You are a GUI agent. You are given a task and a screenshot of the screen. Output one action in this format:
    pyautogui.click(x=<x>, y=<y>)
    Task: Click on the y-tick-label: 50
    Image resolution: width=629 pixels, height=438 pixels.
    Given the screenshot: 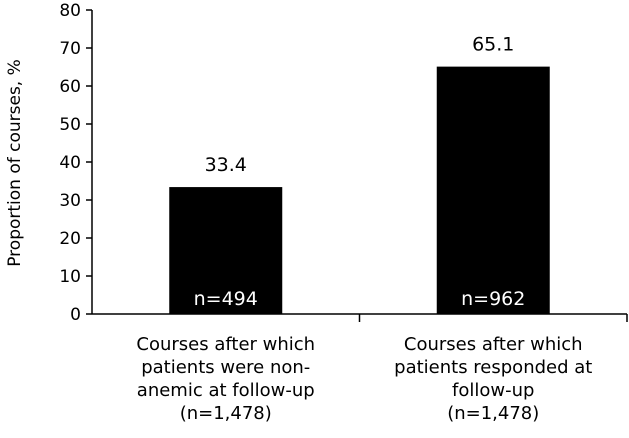 What is the action you would take?
    pyautogui.click(x=70, y=125)
    